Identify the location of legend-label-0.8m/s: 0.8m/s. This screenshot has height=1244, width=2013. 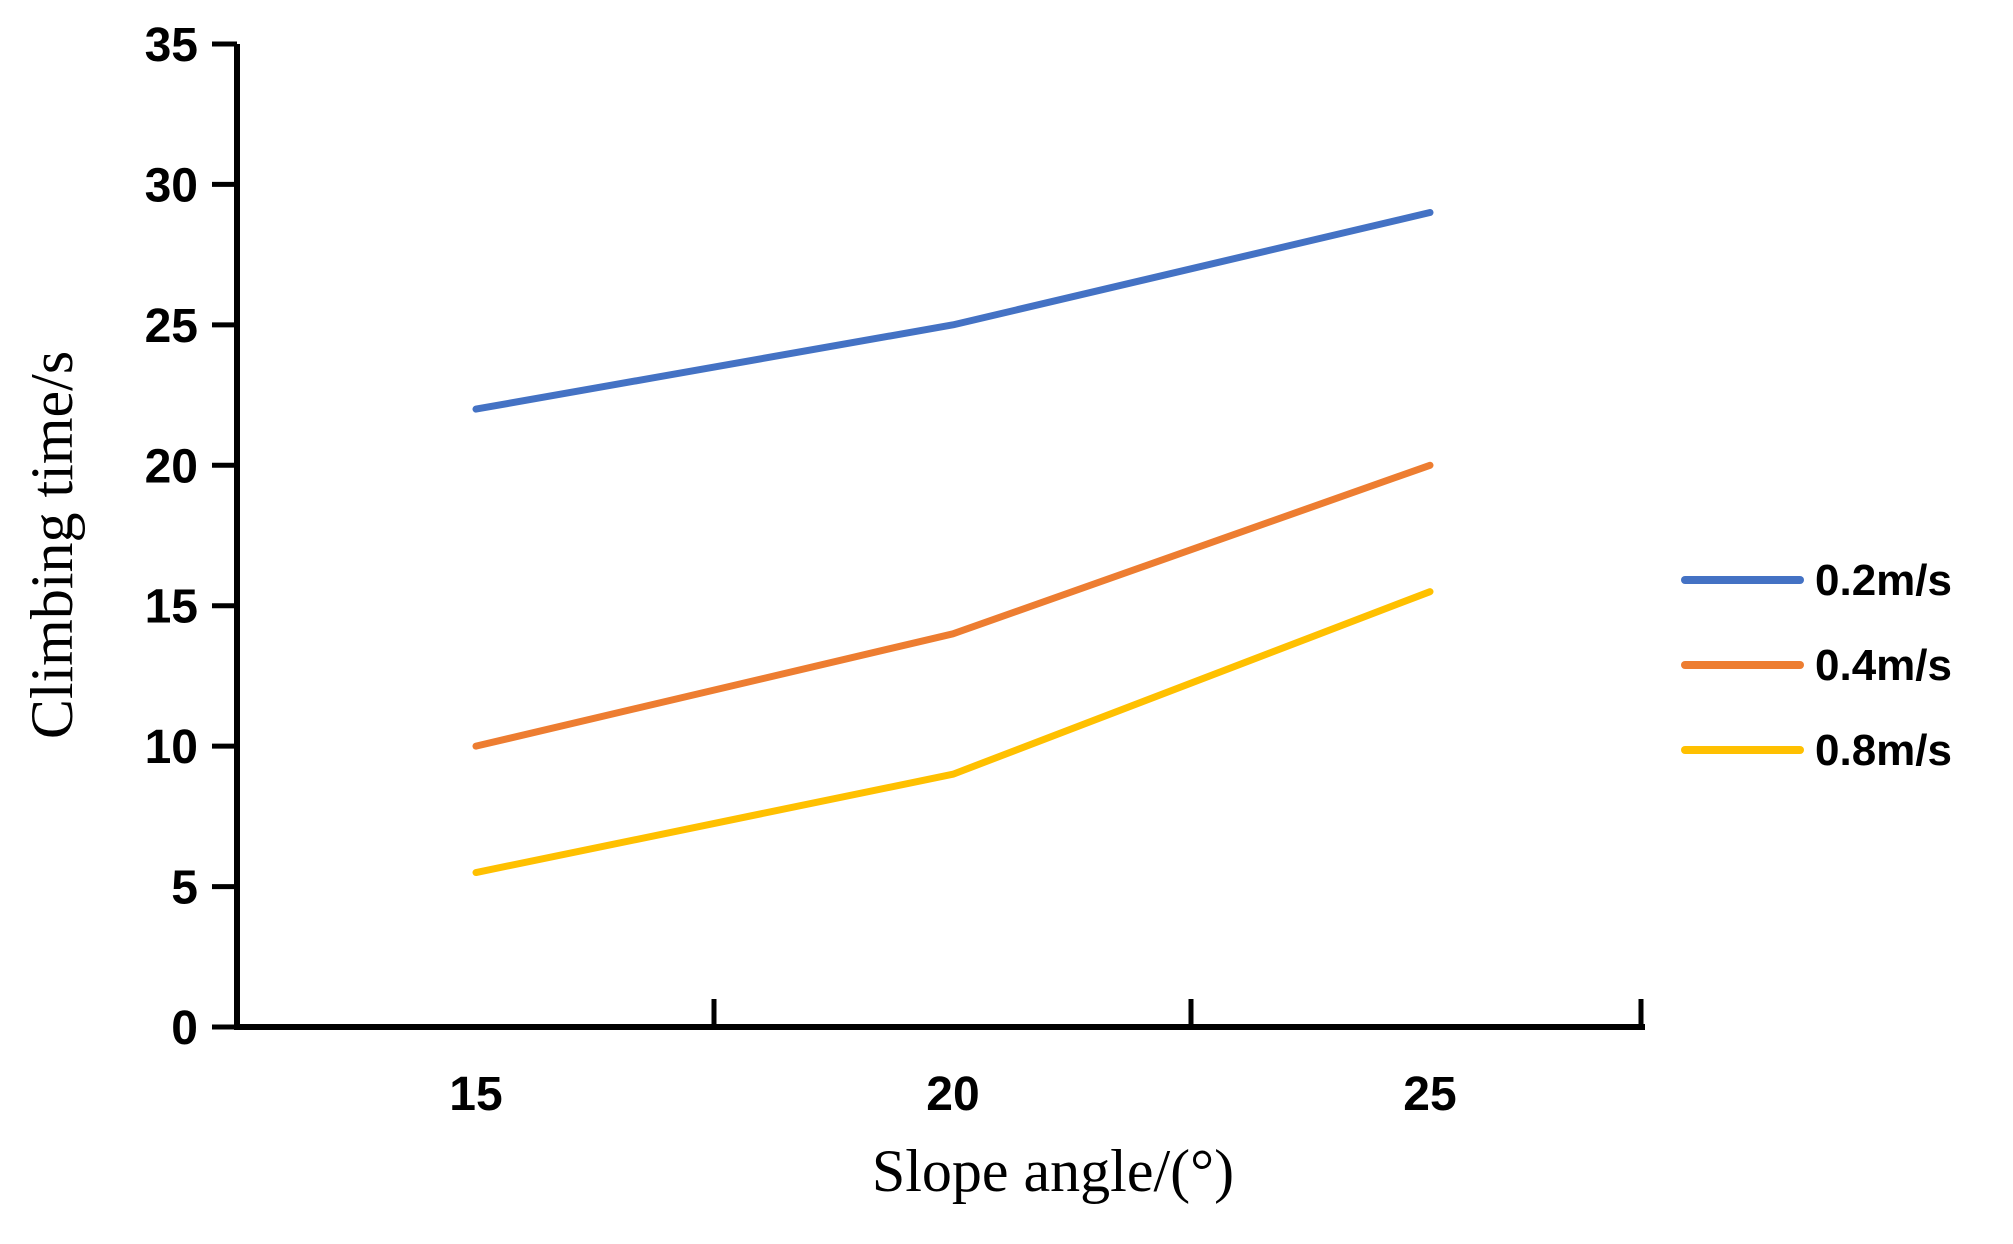
(1883, 750).